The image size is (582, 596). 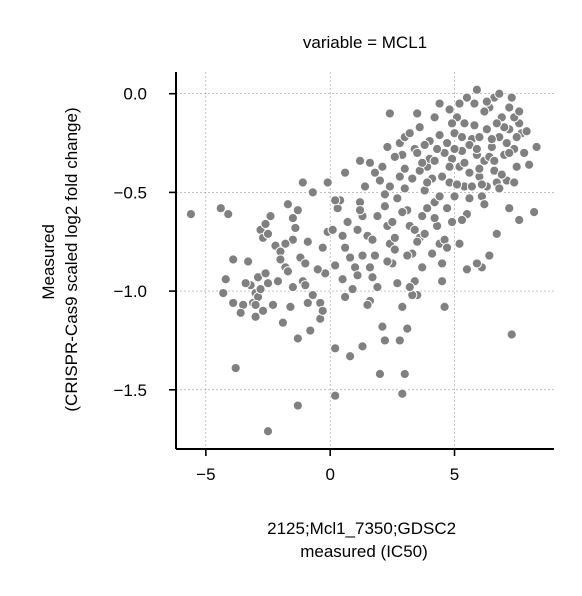 What do you see at coordinates (454, 474) in the screenshot?
I see `x-tick-label: 5` at bounding box center [454, 474].